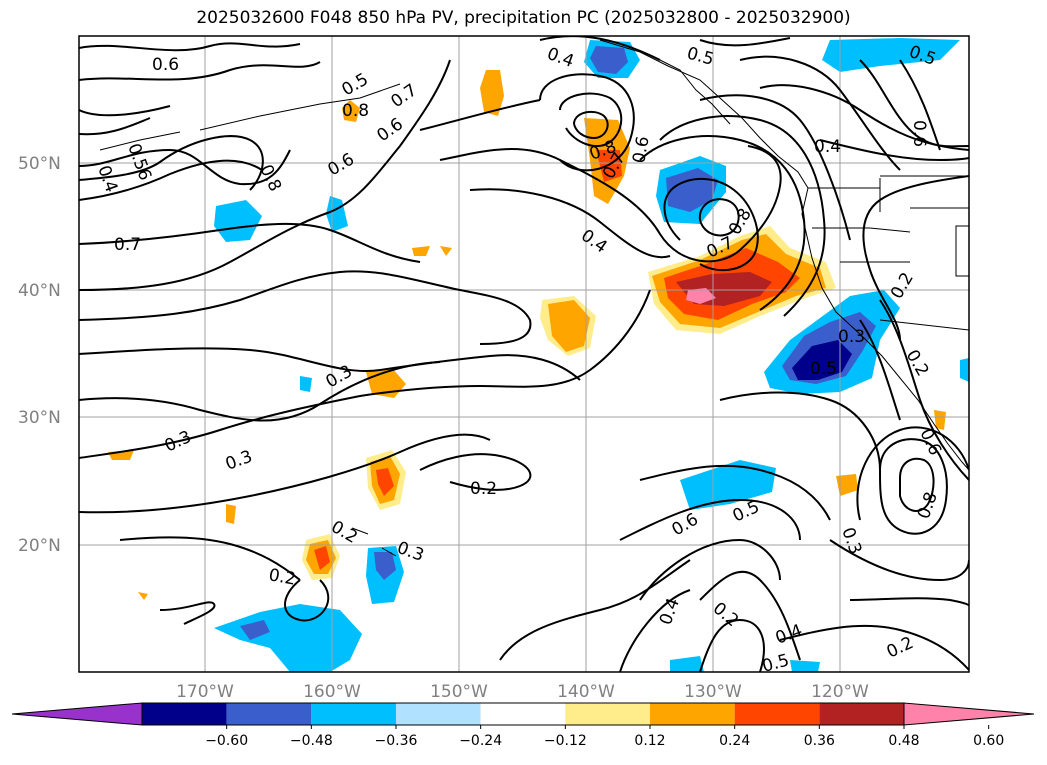 The width and height of the screenshot is (1047, 765). What do you see at coordinates (969, 714) in the screenshot?
I see `colorbar-extend-max` at bounding box center [969, 714].